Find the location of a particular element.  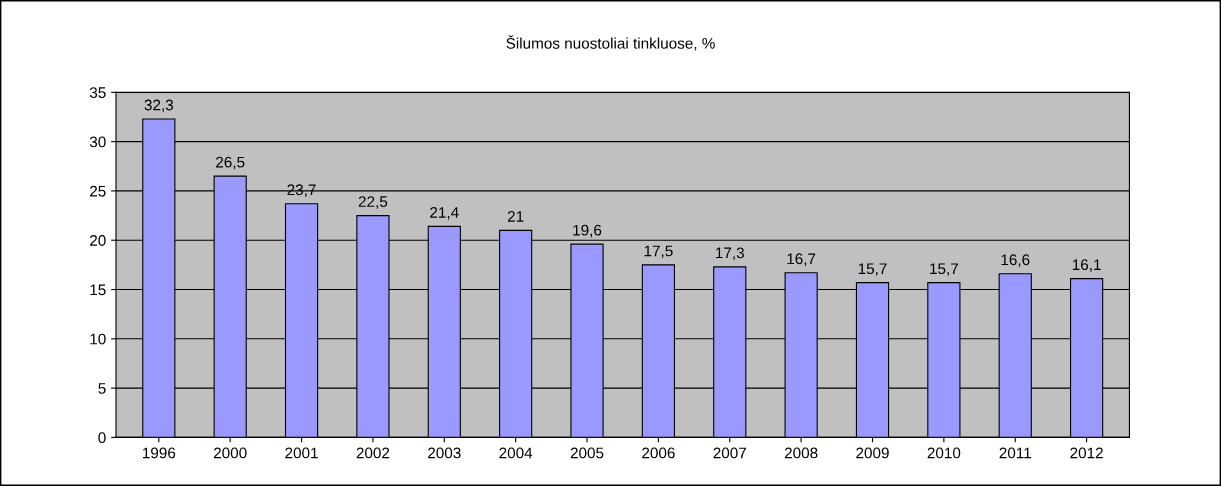

x-tick-label: 2012 is located at coordinates (1086, 453).